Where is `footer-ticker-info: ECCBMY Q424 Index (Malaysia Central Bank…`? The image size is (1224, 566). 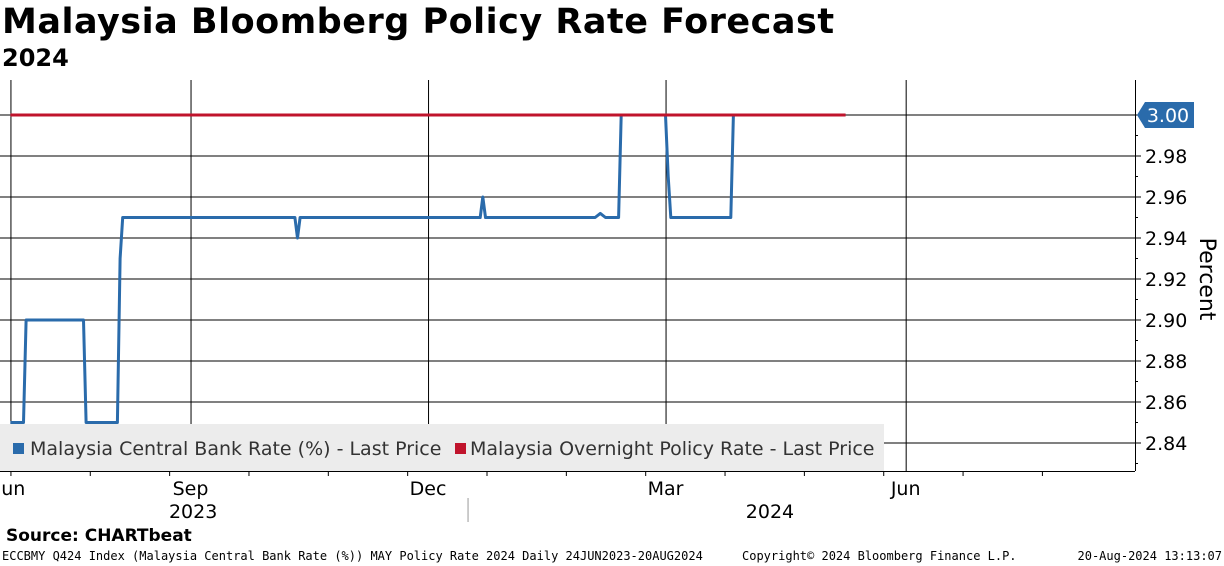 footer-ticker-info: ECCBMY Q424 Index (Malaysia Central Bank… is located at coordinates (352, 556).